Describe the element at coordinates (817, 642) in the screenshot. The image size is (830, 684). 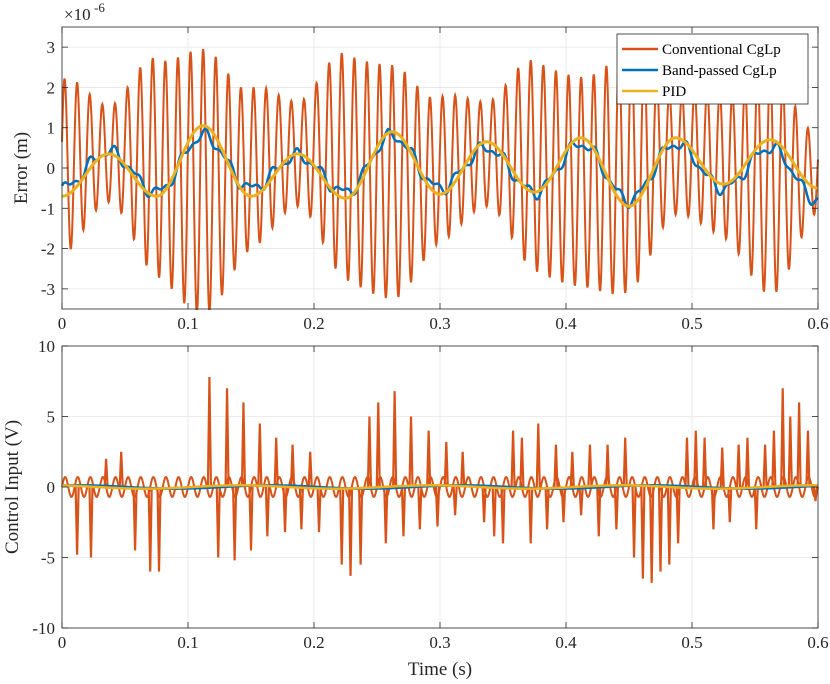
I see `control-xtick-label: 0.6` at that location.